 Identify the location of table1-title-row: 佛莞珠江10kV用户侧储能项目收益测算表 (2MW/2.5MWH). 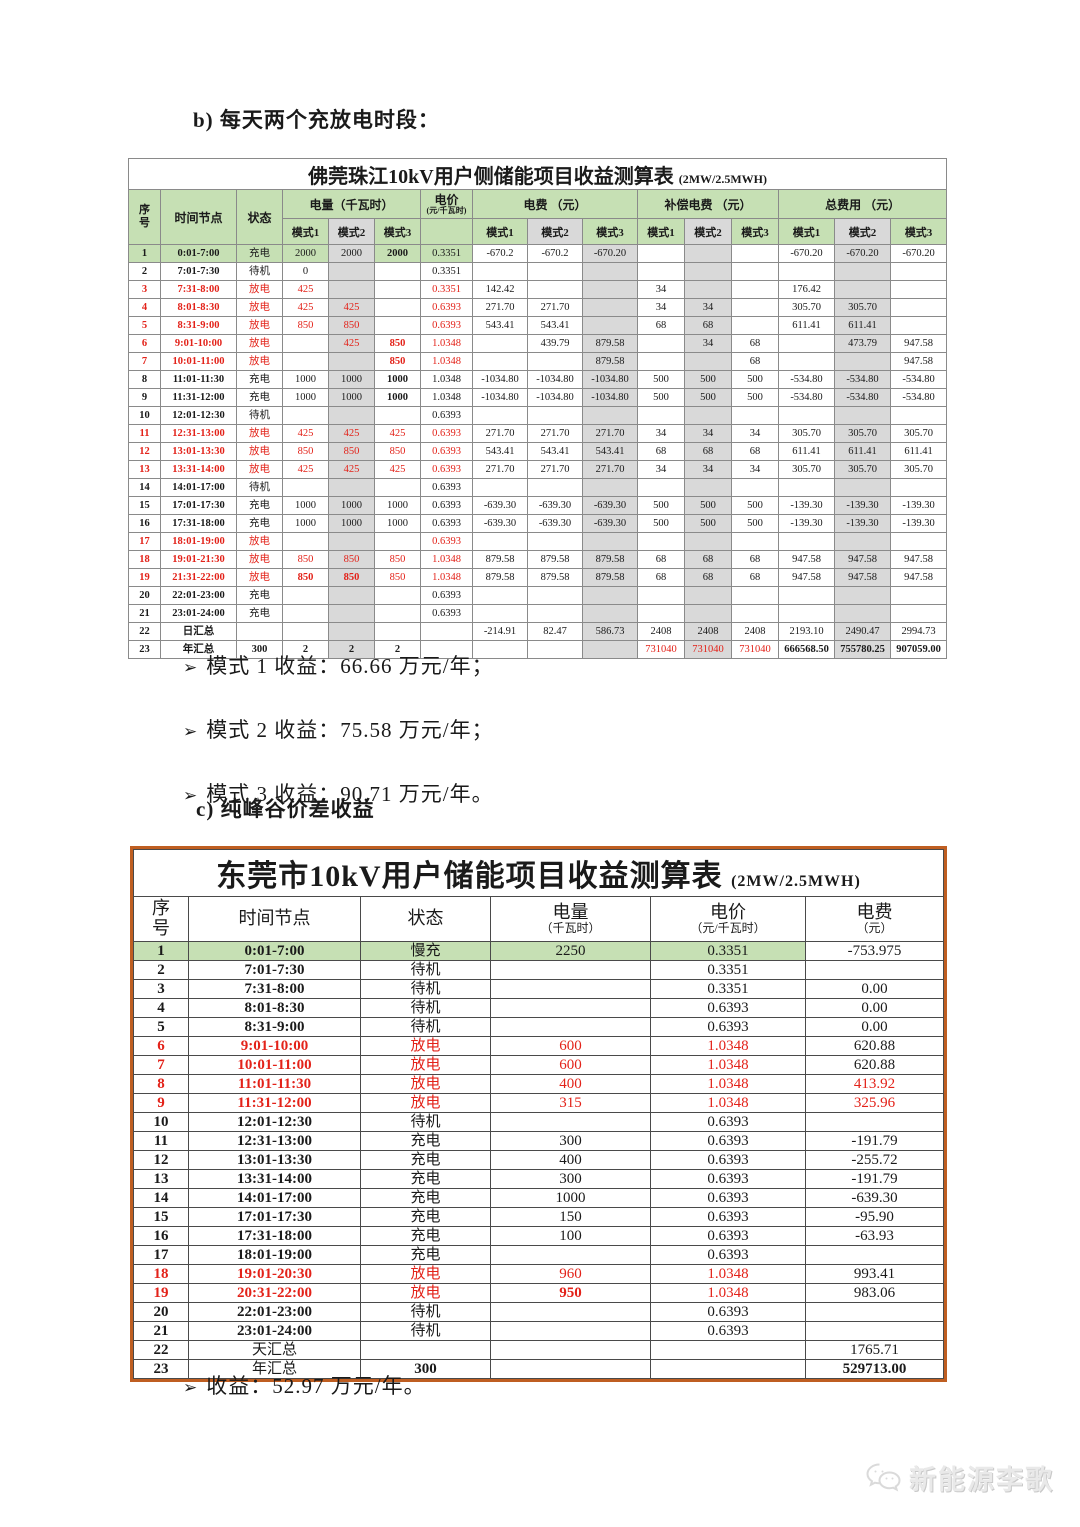
(537, 174).